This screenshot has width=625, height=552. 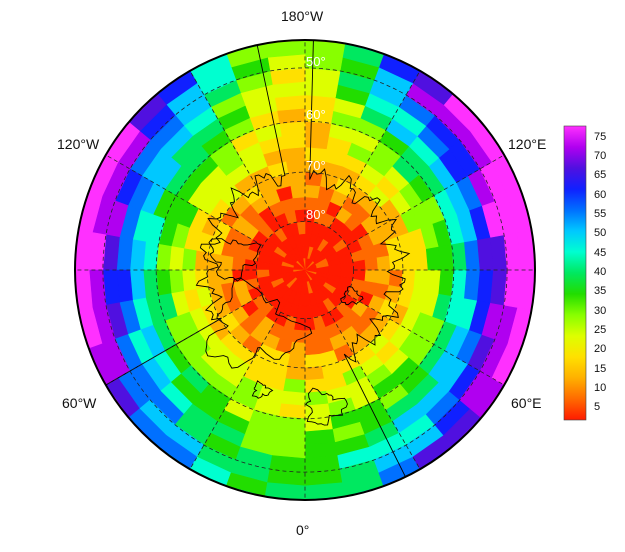 What do you see at coordinates (303, 530) in the screenshot?
I see `lon-label-bottom: 0°` at bounding box center [303, 530].